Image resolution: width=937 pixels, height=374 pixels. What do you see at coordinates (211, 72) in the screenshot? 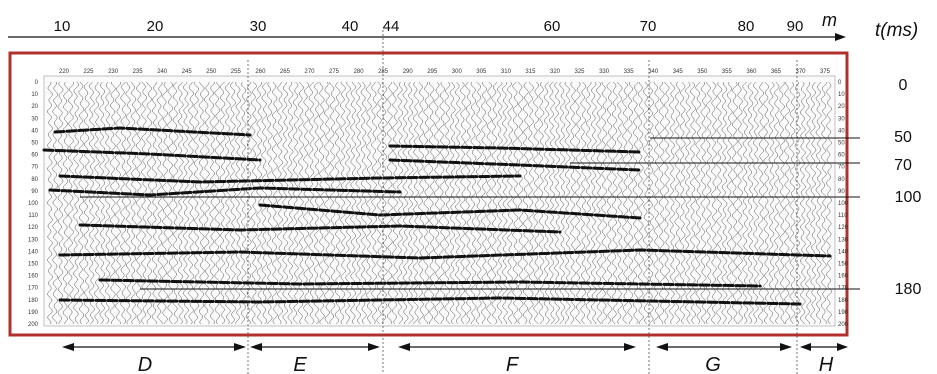
I see `trace-number-label: 250` at bounding box center [211, 72].